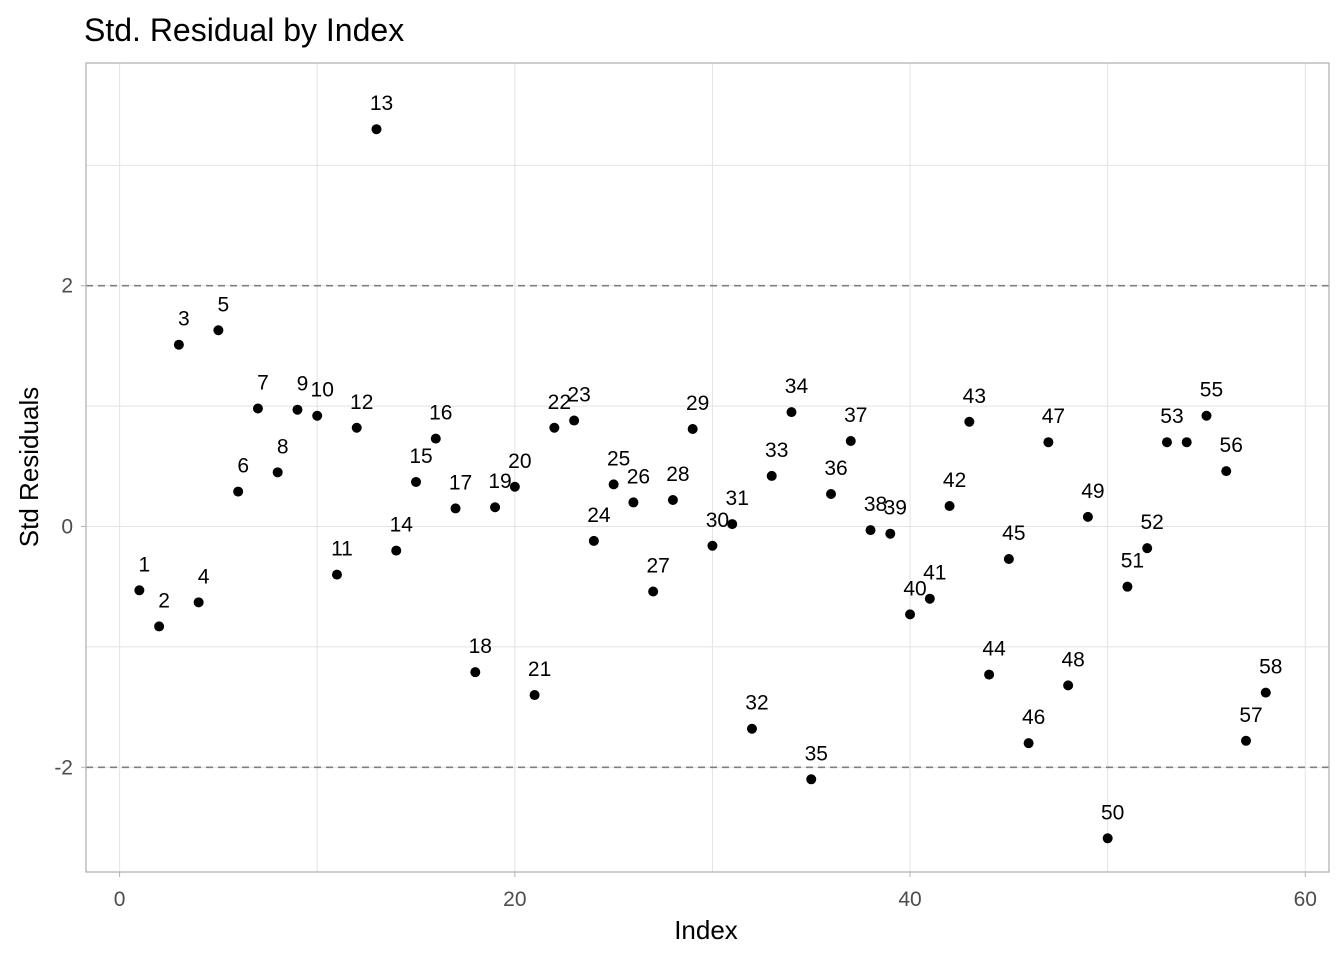  Describe the element at coordinates (1250, 715) in the screenshot. I see `point-label: 57` at that location.